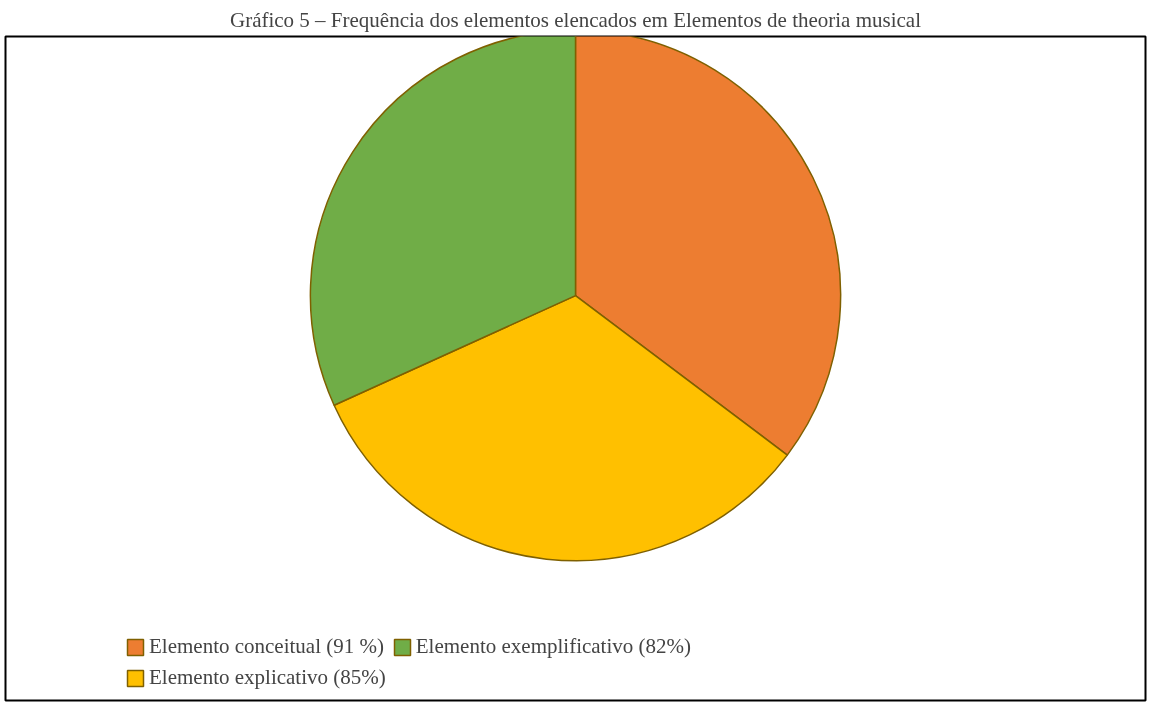  I want to click on legend-label: Elemento explicativo (85%), so click(267, 677).